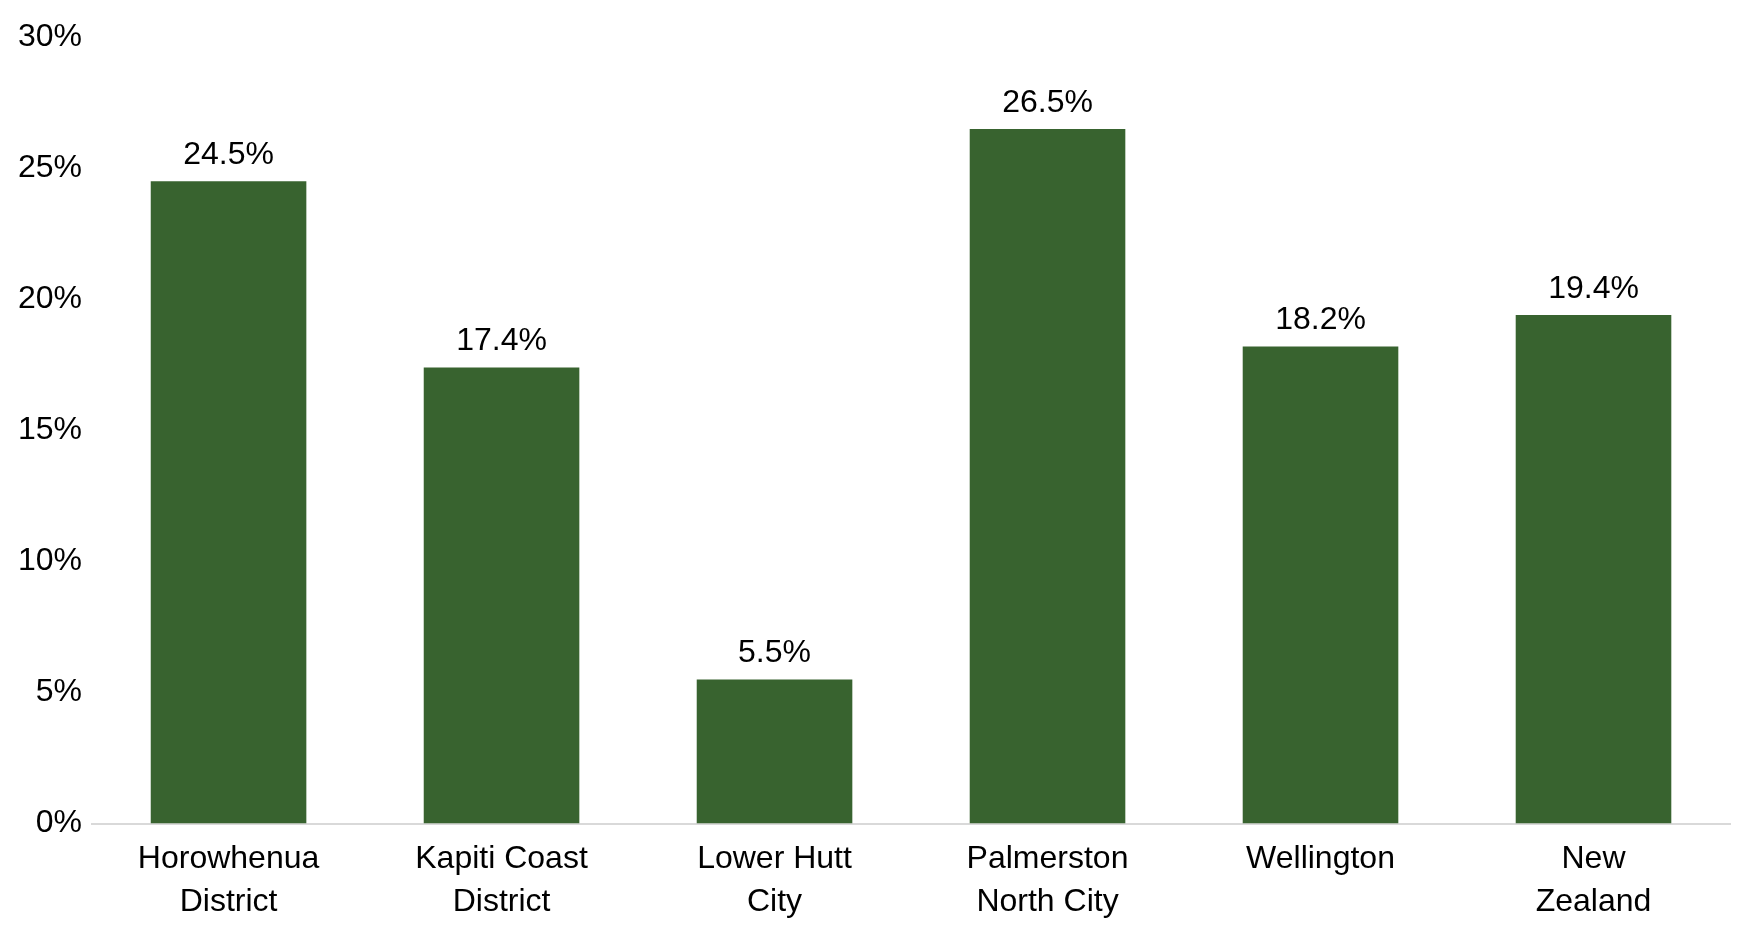 The height and width of the screenshot is (946, 1742). What do you see at coordinates (59, 821) in the screenshot?
I see `y-tick-label: 0%` at bounding box center [59, 821].